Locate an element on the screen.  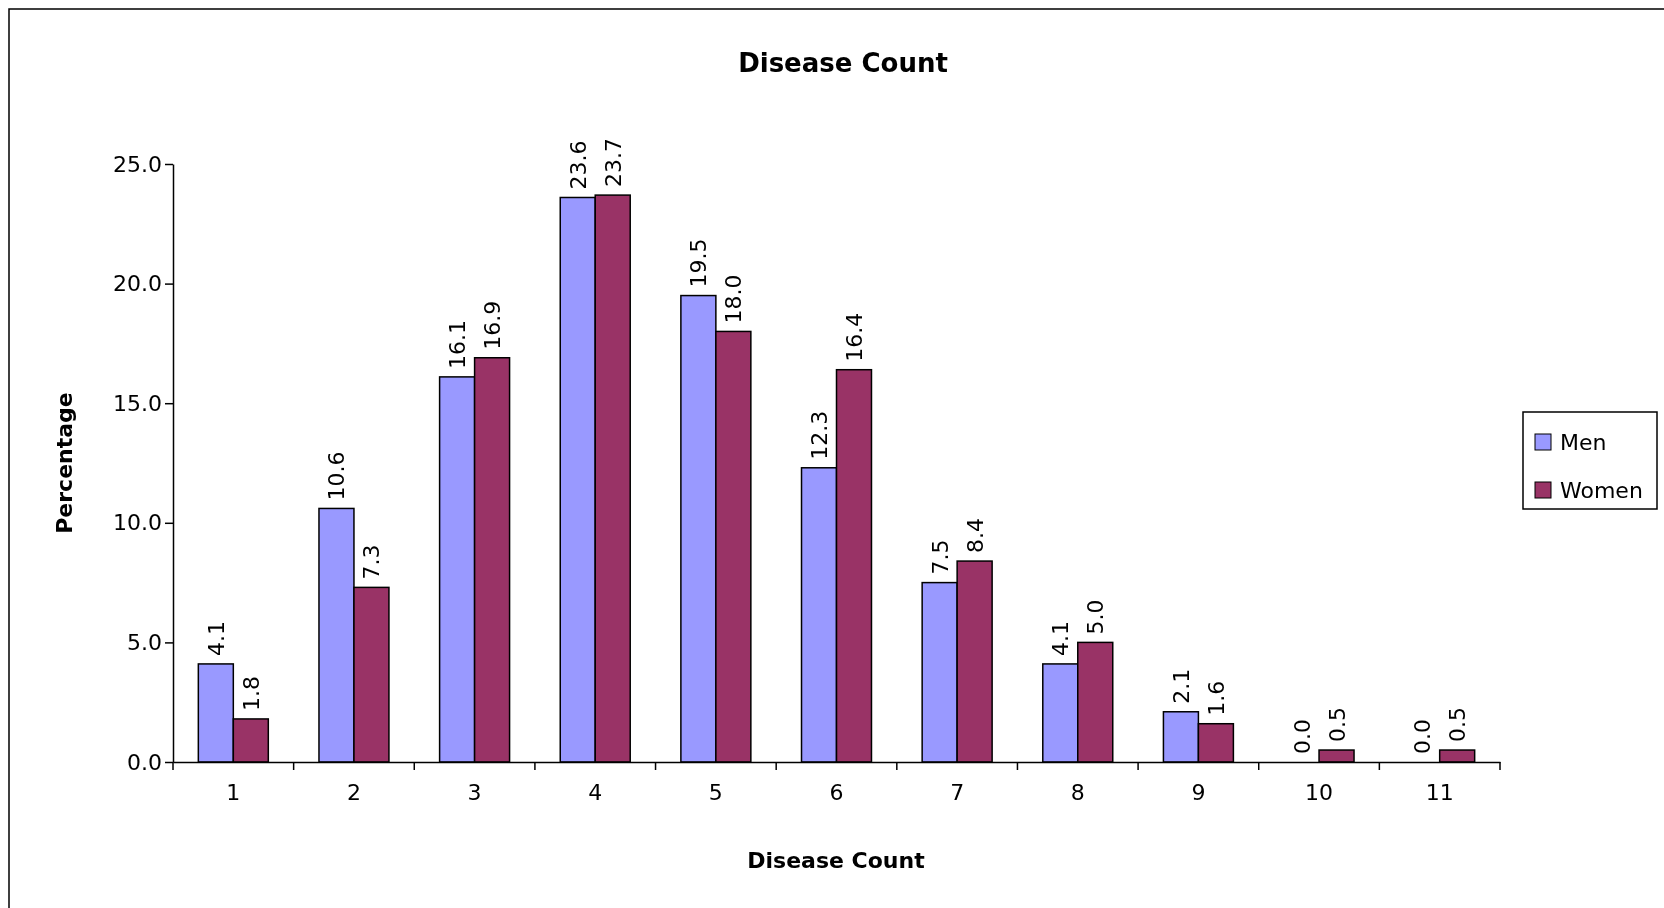
y-tick-label: 10.0 is located at coordinates (137, 523).